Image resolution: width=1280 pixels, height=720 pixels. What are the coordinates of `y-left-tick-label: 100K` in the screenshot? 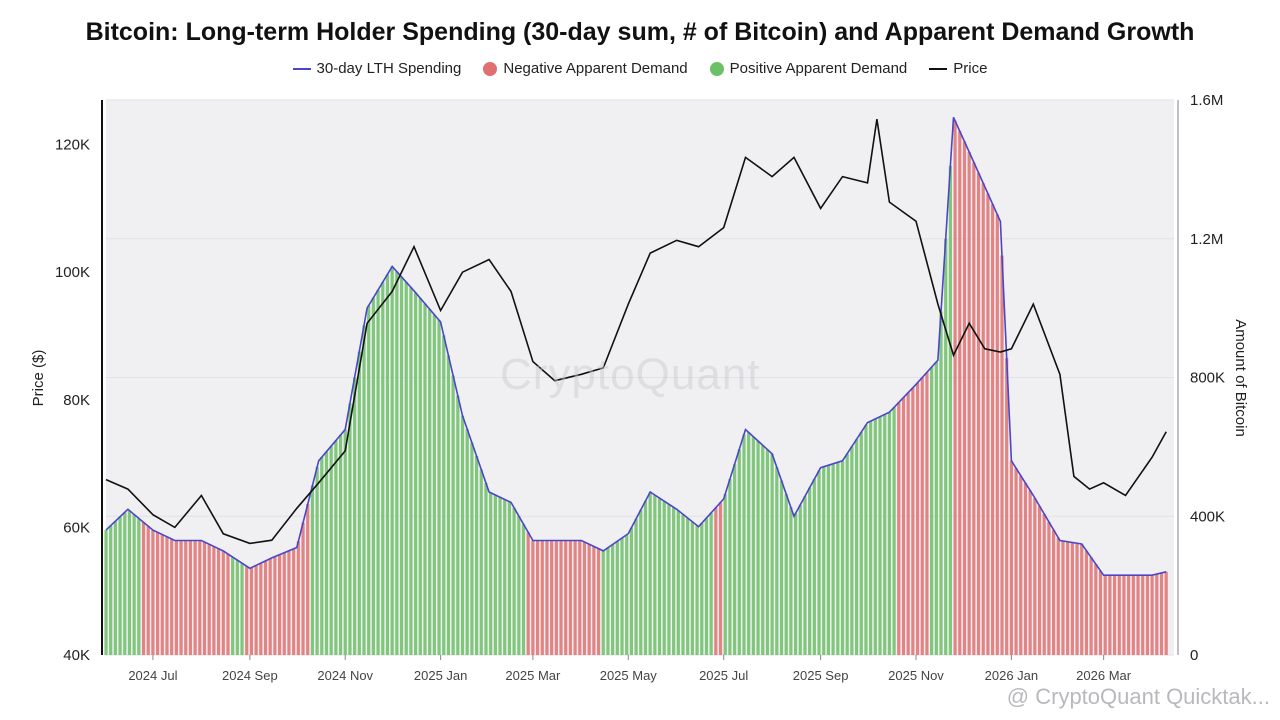 It's located at (72, 272).